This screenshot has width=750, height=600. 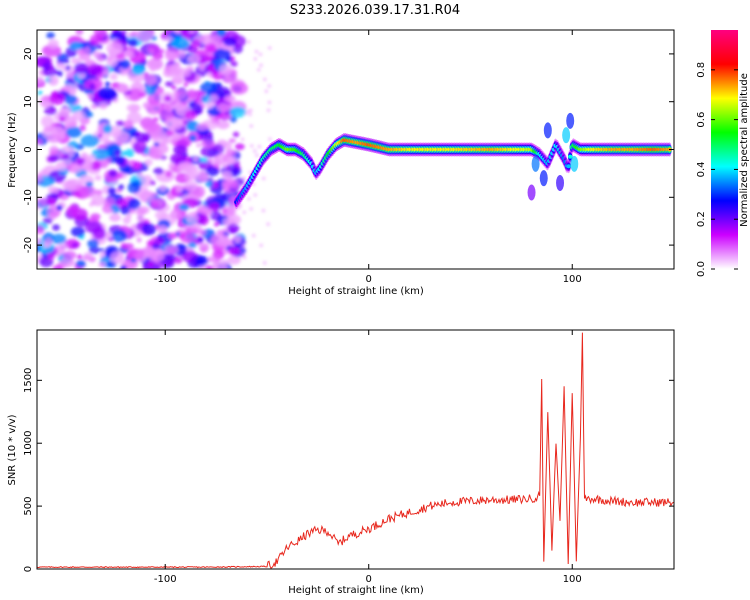 I want to click on x-tick-label: 0, so click(x=369, y=579).